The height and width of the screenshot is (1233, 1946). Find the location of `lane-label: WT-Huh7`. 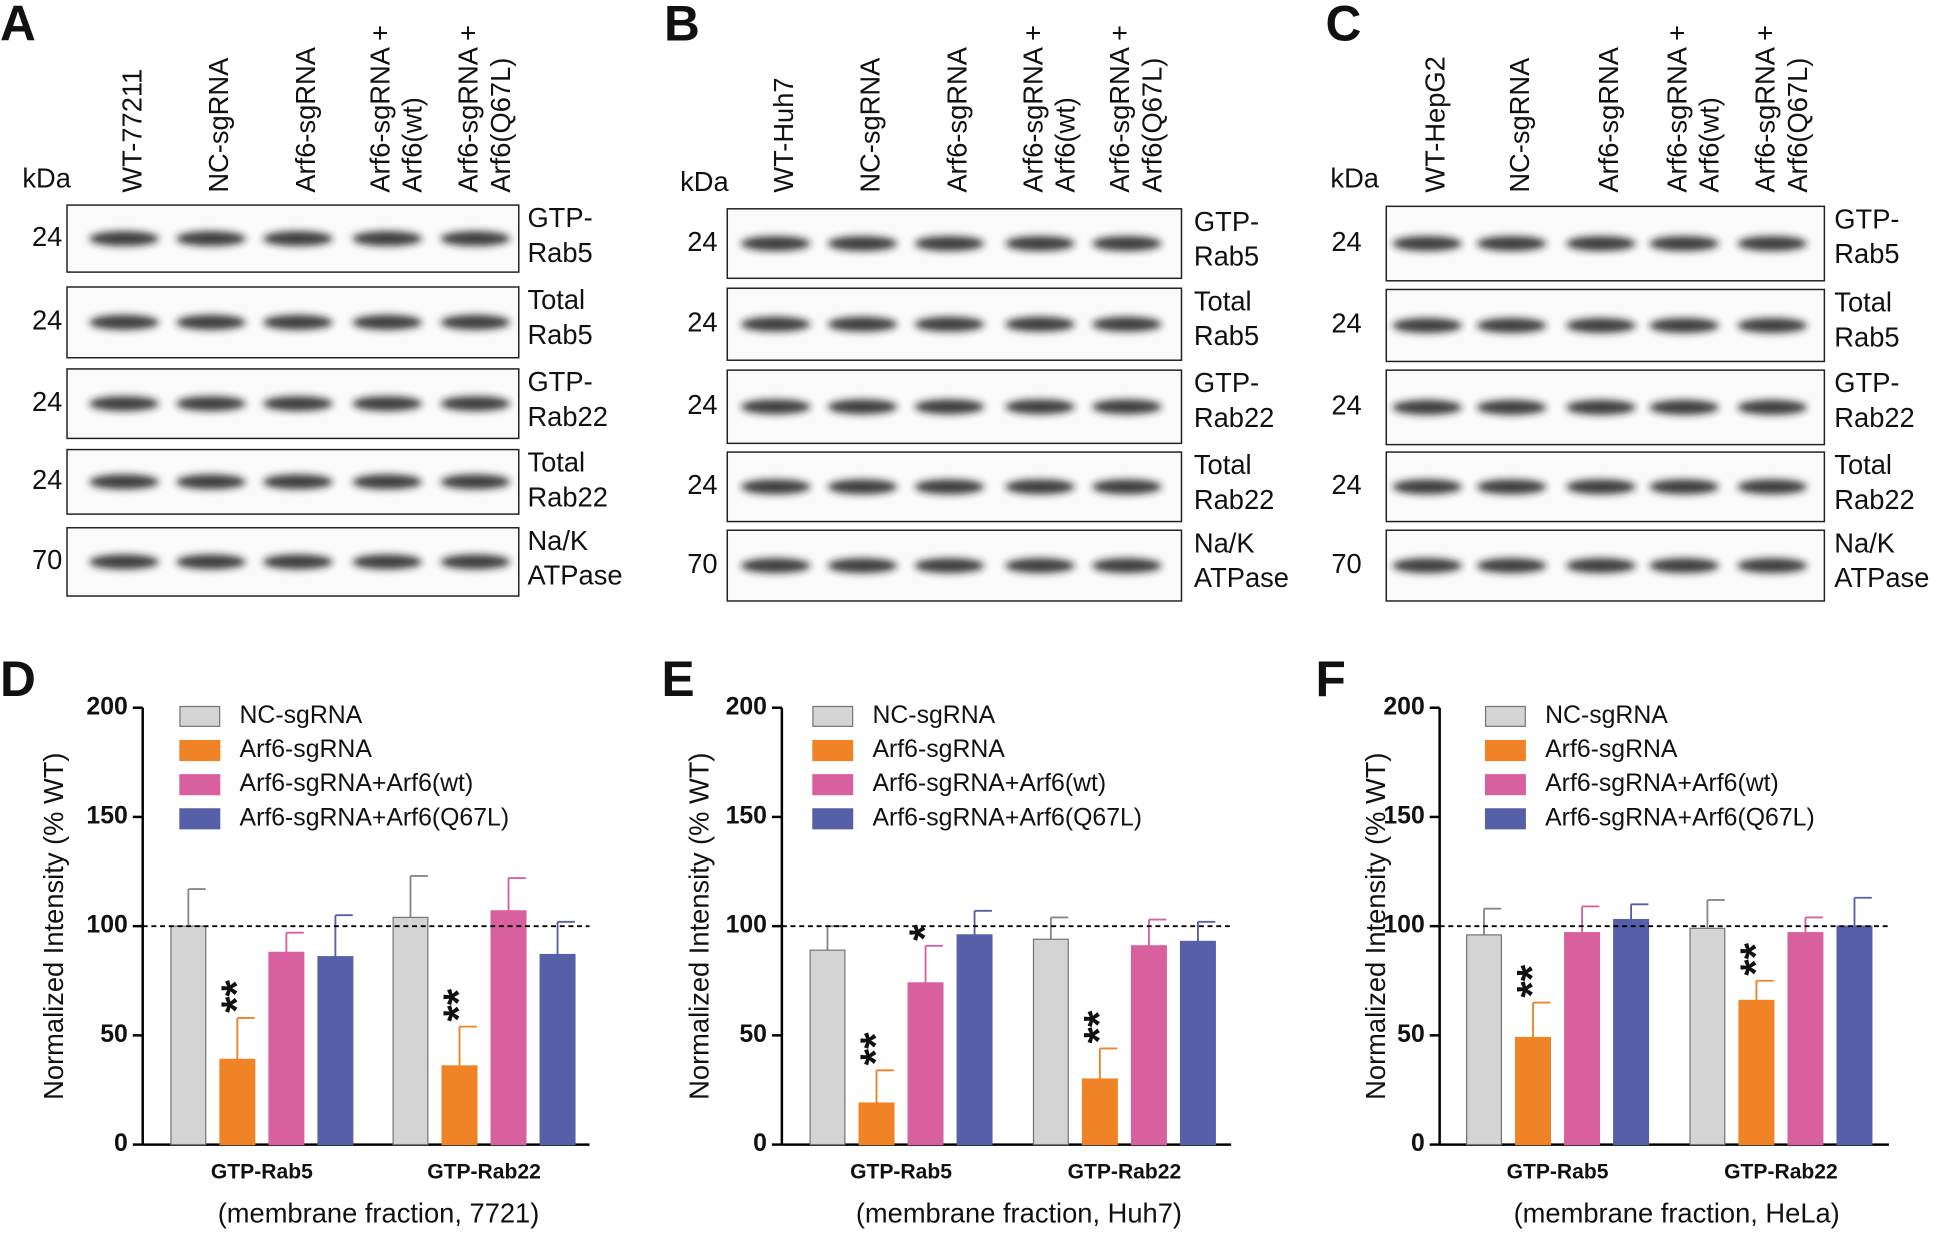

lane-label: WT-Huh7 is located at coordinates (783, 134).